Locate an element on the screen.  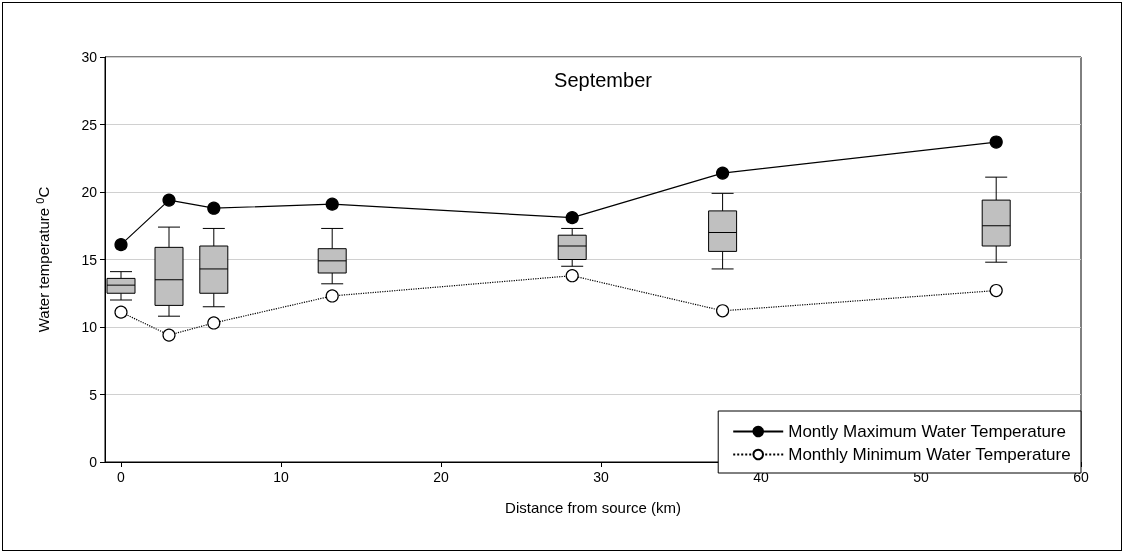
y-tick-label: 15 is located at coordinates (89, 259).